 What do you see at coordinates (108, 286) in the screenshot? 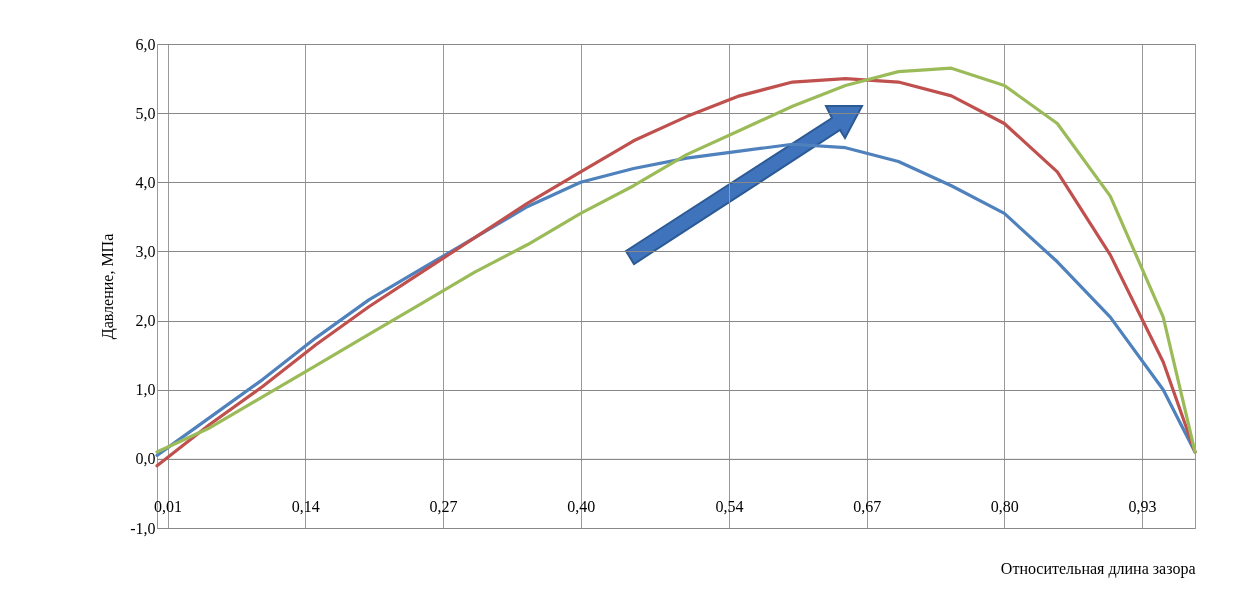
I see `y-axis-title: Давление, МПа` at bounding box center [108, 286].